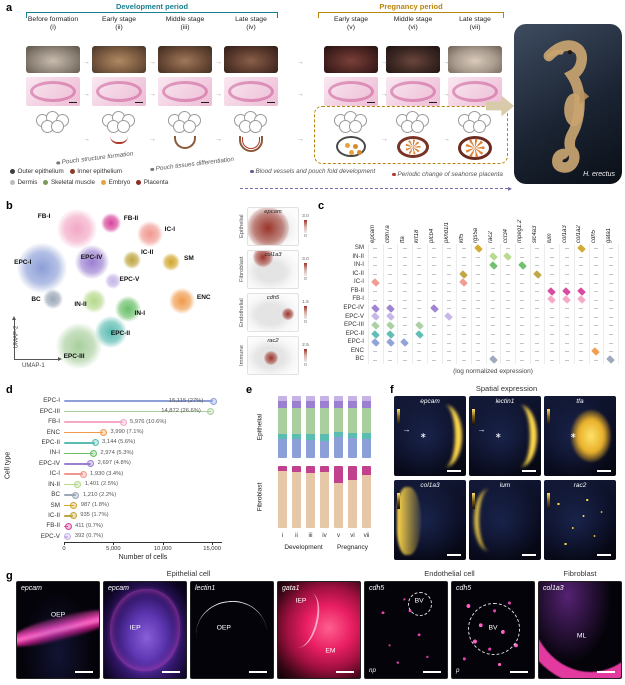 The width and height of the screenshot is (625, 685). What do you see at coordinates (305, 355) in the screenshot?
I see `colorbar-gradient` at bounding box center [305, 355].